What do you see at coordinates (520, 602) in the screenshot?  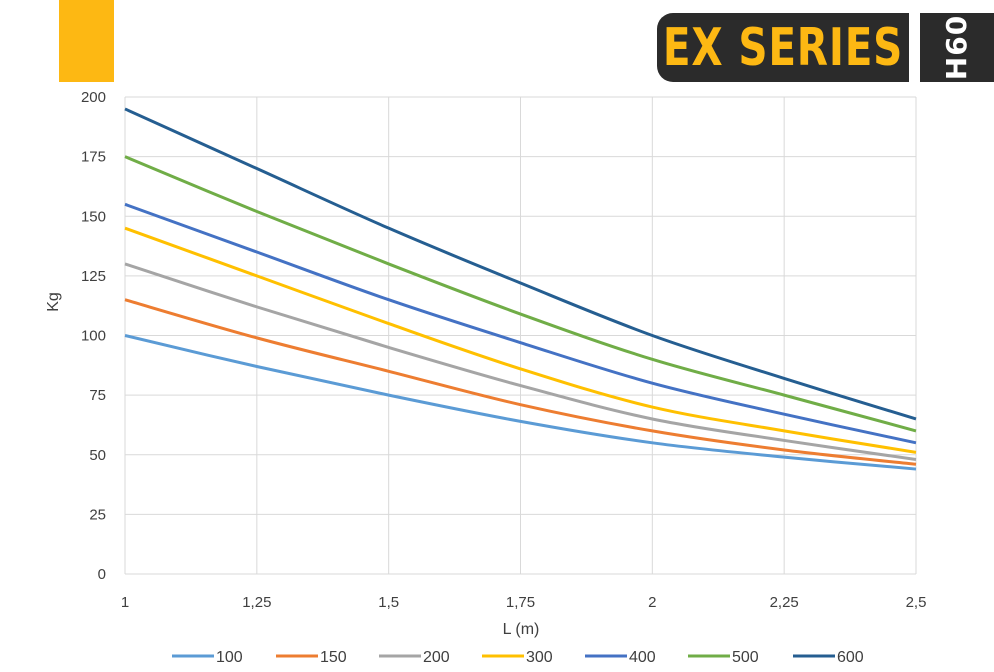 I see `x-tick-label: 1,75` at bounding box center [520, 602].